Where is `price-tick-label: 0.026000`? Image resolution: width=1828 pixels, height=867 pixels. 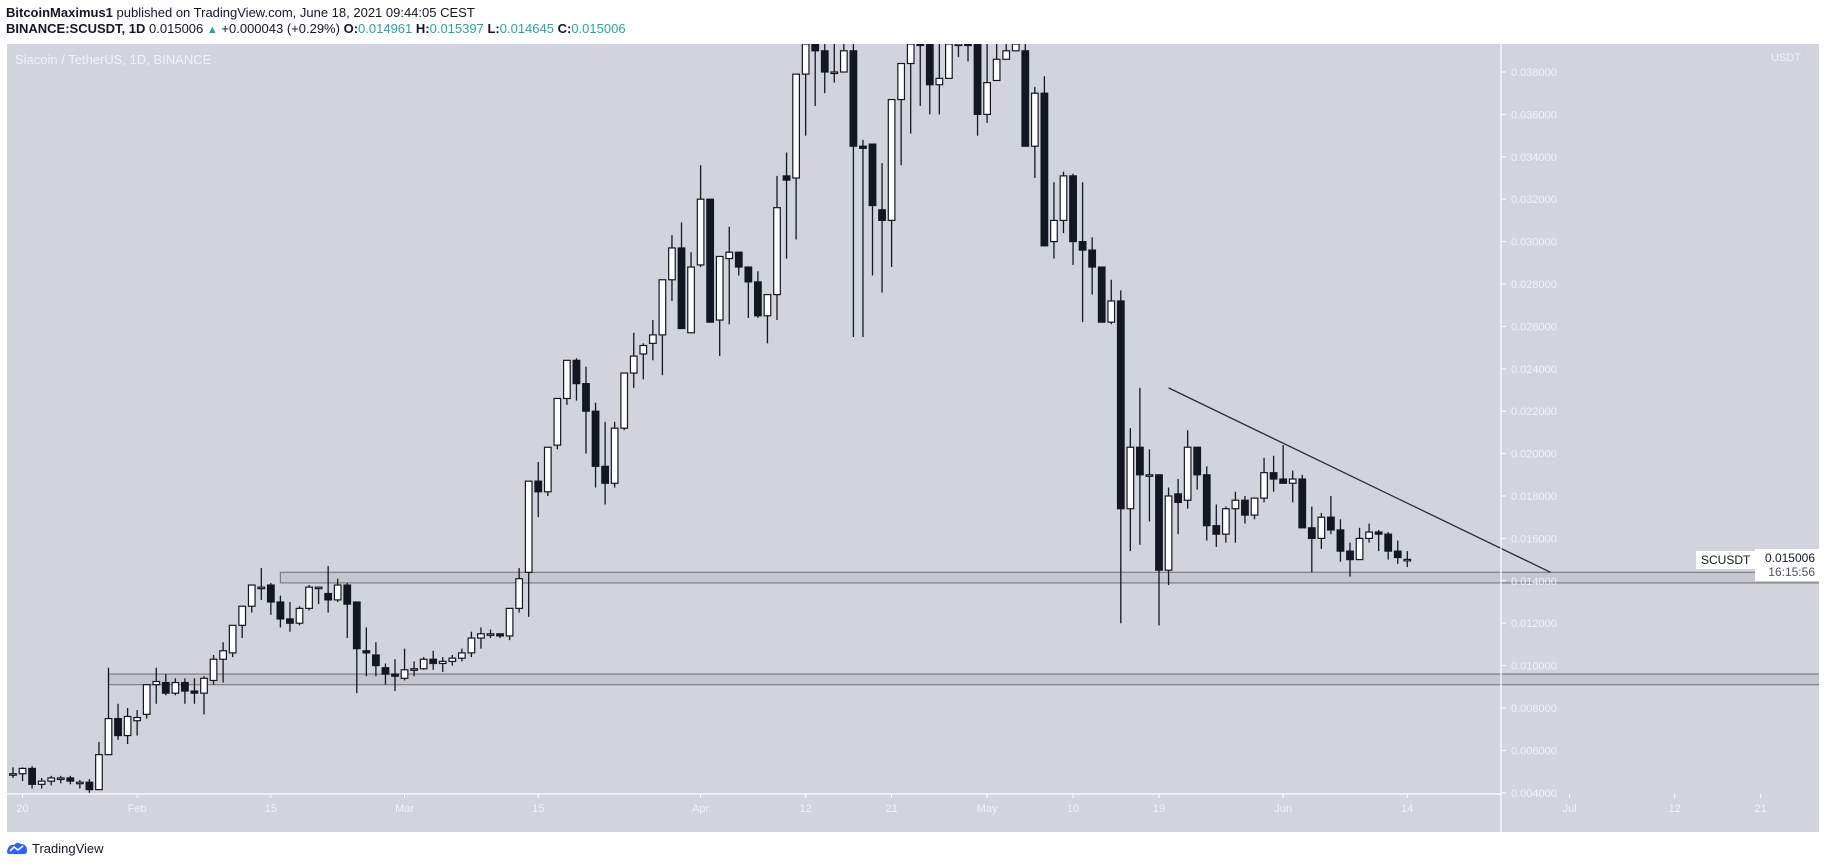
price-tick-label: 0.026000 is located at coordinates (1534, 327).